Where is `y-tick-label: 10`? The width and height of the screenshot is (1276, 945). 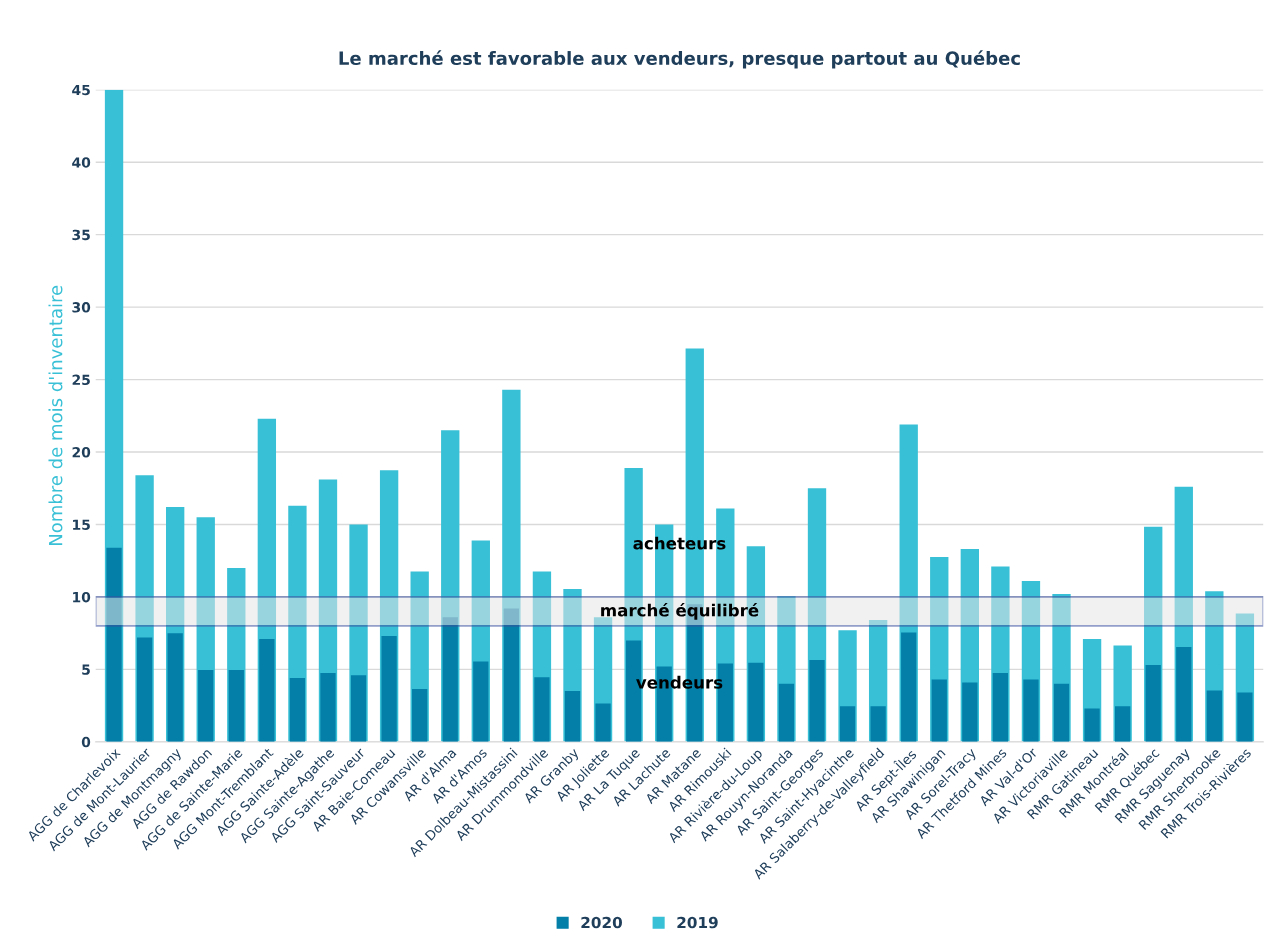
y-tick-label: 10 is located at coordinates (82, 597).